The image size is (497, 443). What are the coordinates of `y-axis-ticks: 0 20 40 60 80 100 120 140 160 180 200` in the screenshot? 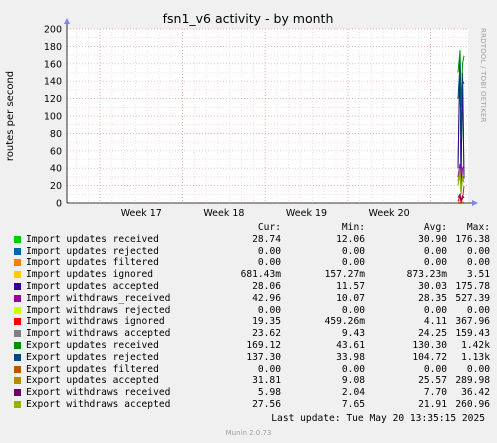 It's located at (53, 117).